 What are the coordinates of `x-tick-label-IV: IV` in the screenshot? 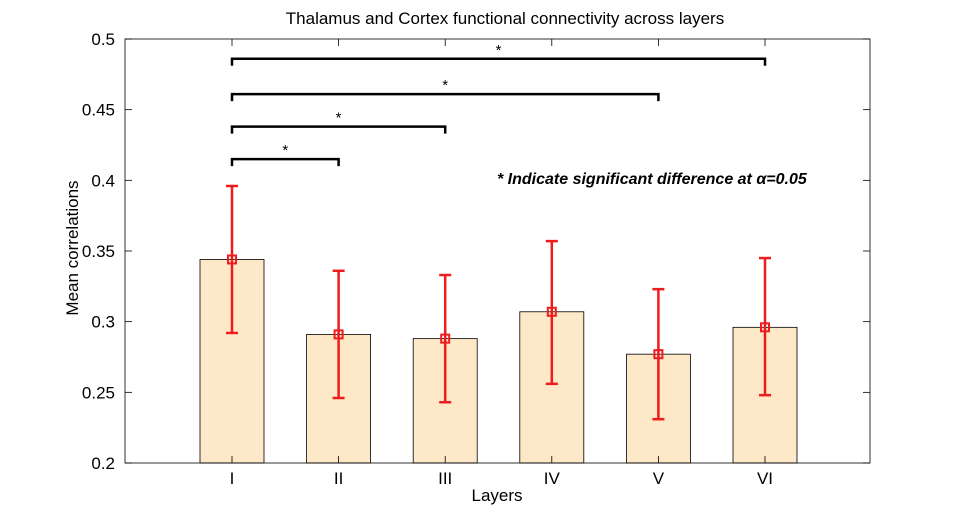 It's located at (552, 478).